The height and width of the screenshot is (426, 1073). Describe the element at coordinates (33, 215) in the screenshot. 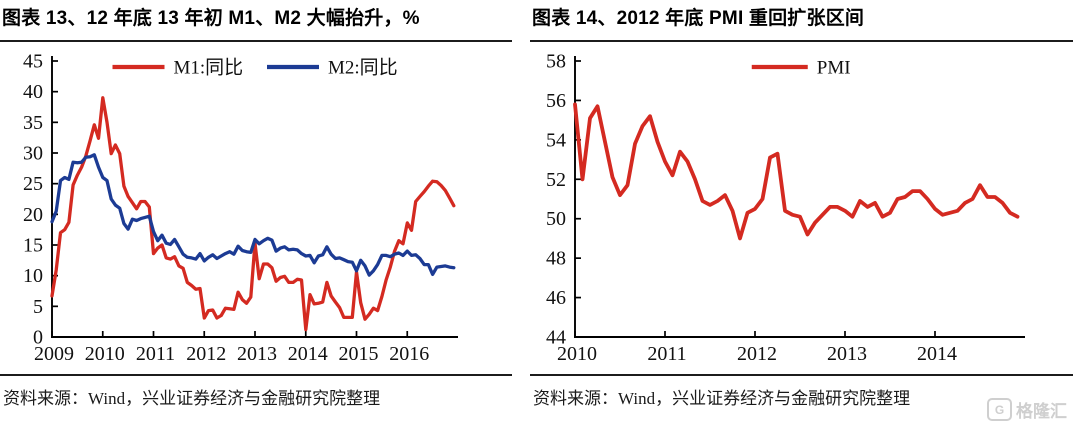

I see `y-tick-label: 20` at that location.